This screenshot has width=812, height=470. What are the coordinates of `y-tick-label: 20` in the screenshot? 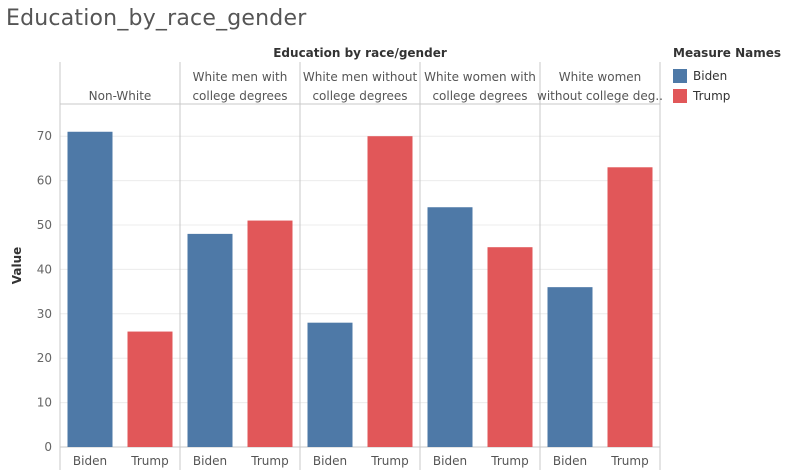 It's located at (44, 358).